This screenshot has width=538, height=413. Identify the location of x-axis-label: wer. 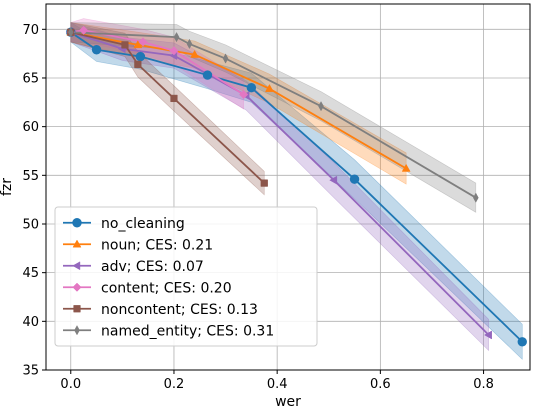
(288, 402).